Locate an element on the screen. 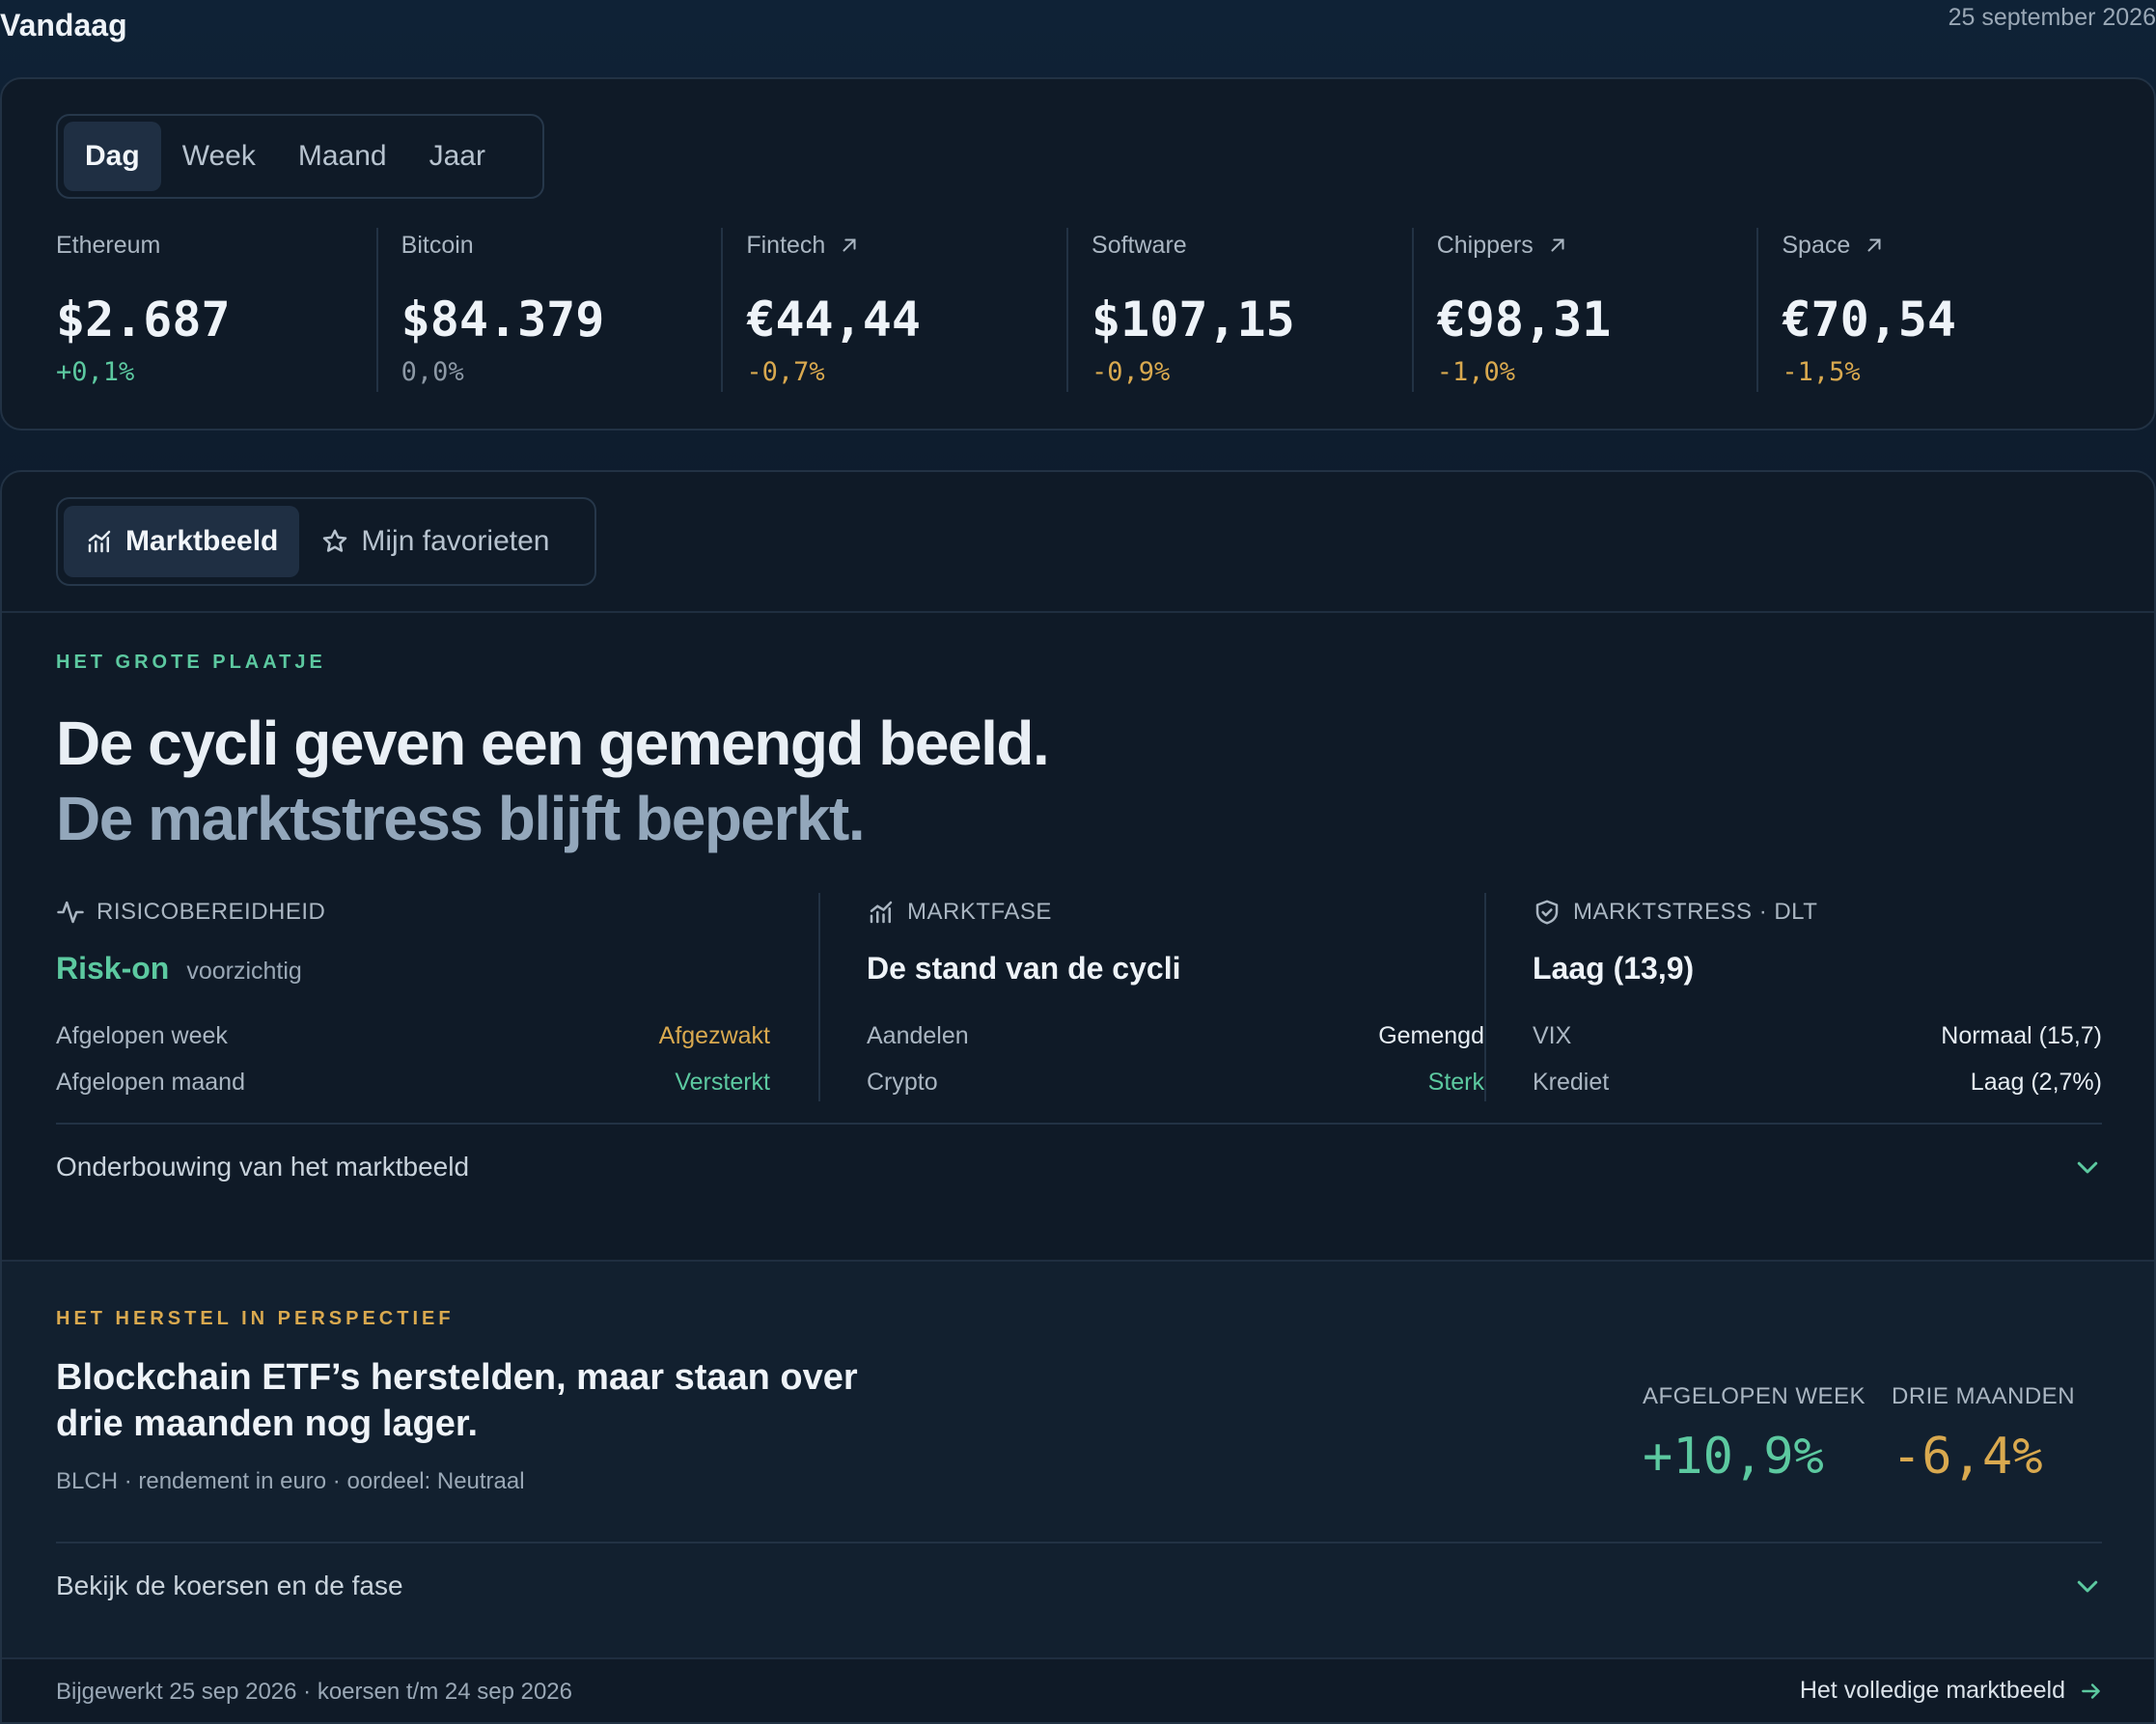 The height and width of the screenshot is (1724, 2156). column-label: RISICOBEREIDHEID is located at coordinates (211, 912).